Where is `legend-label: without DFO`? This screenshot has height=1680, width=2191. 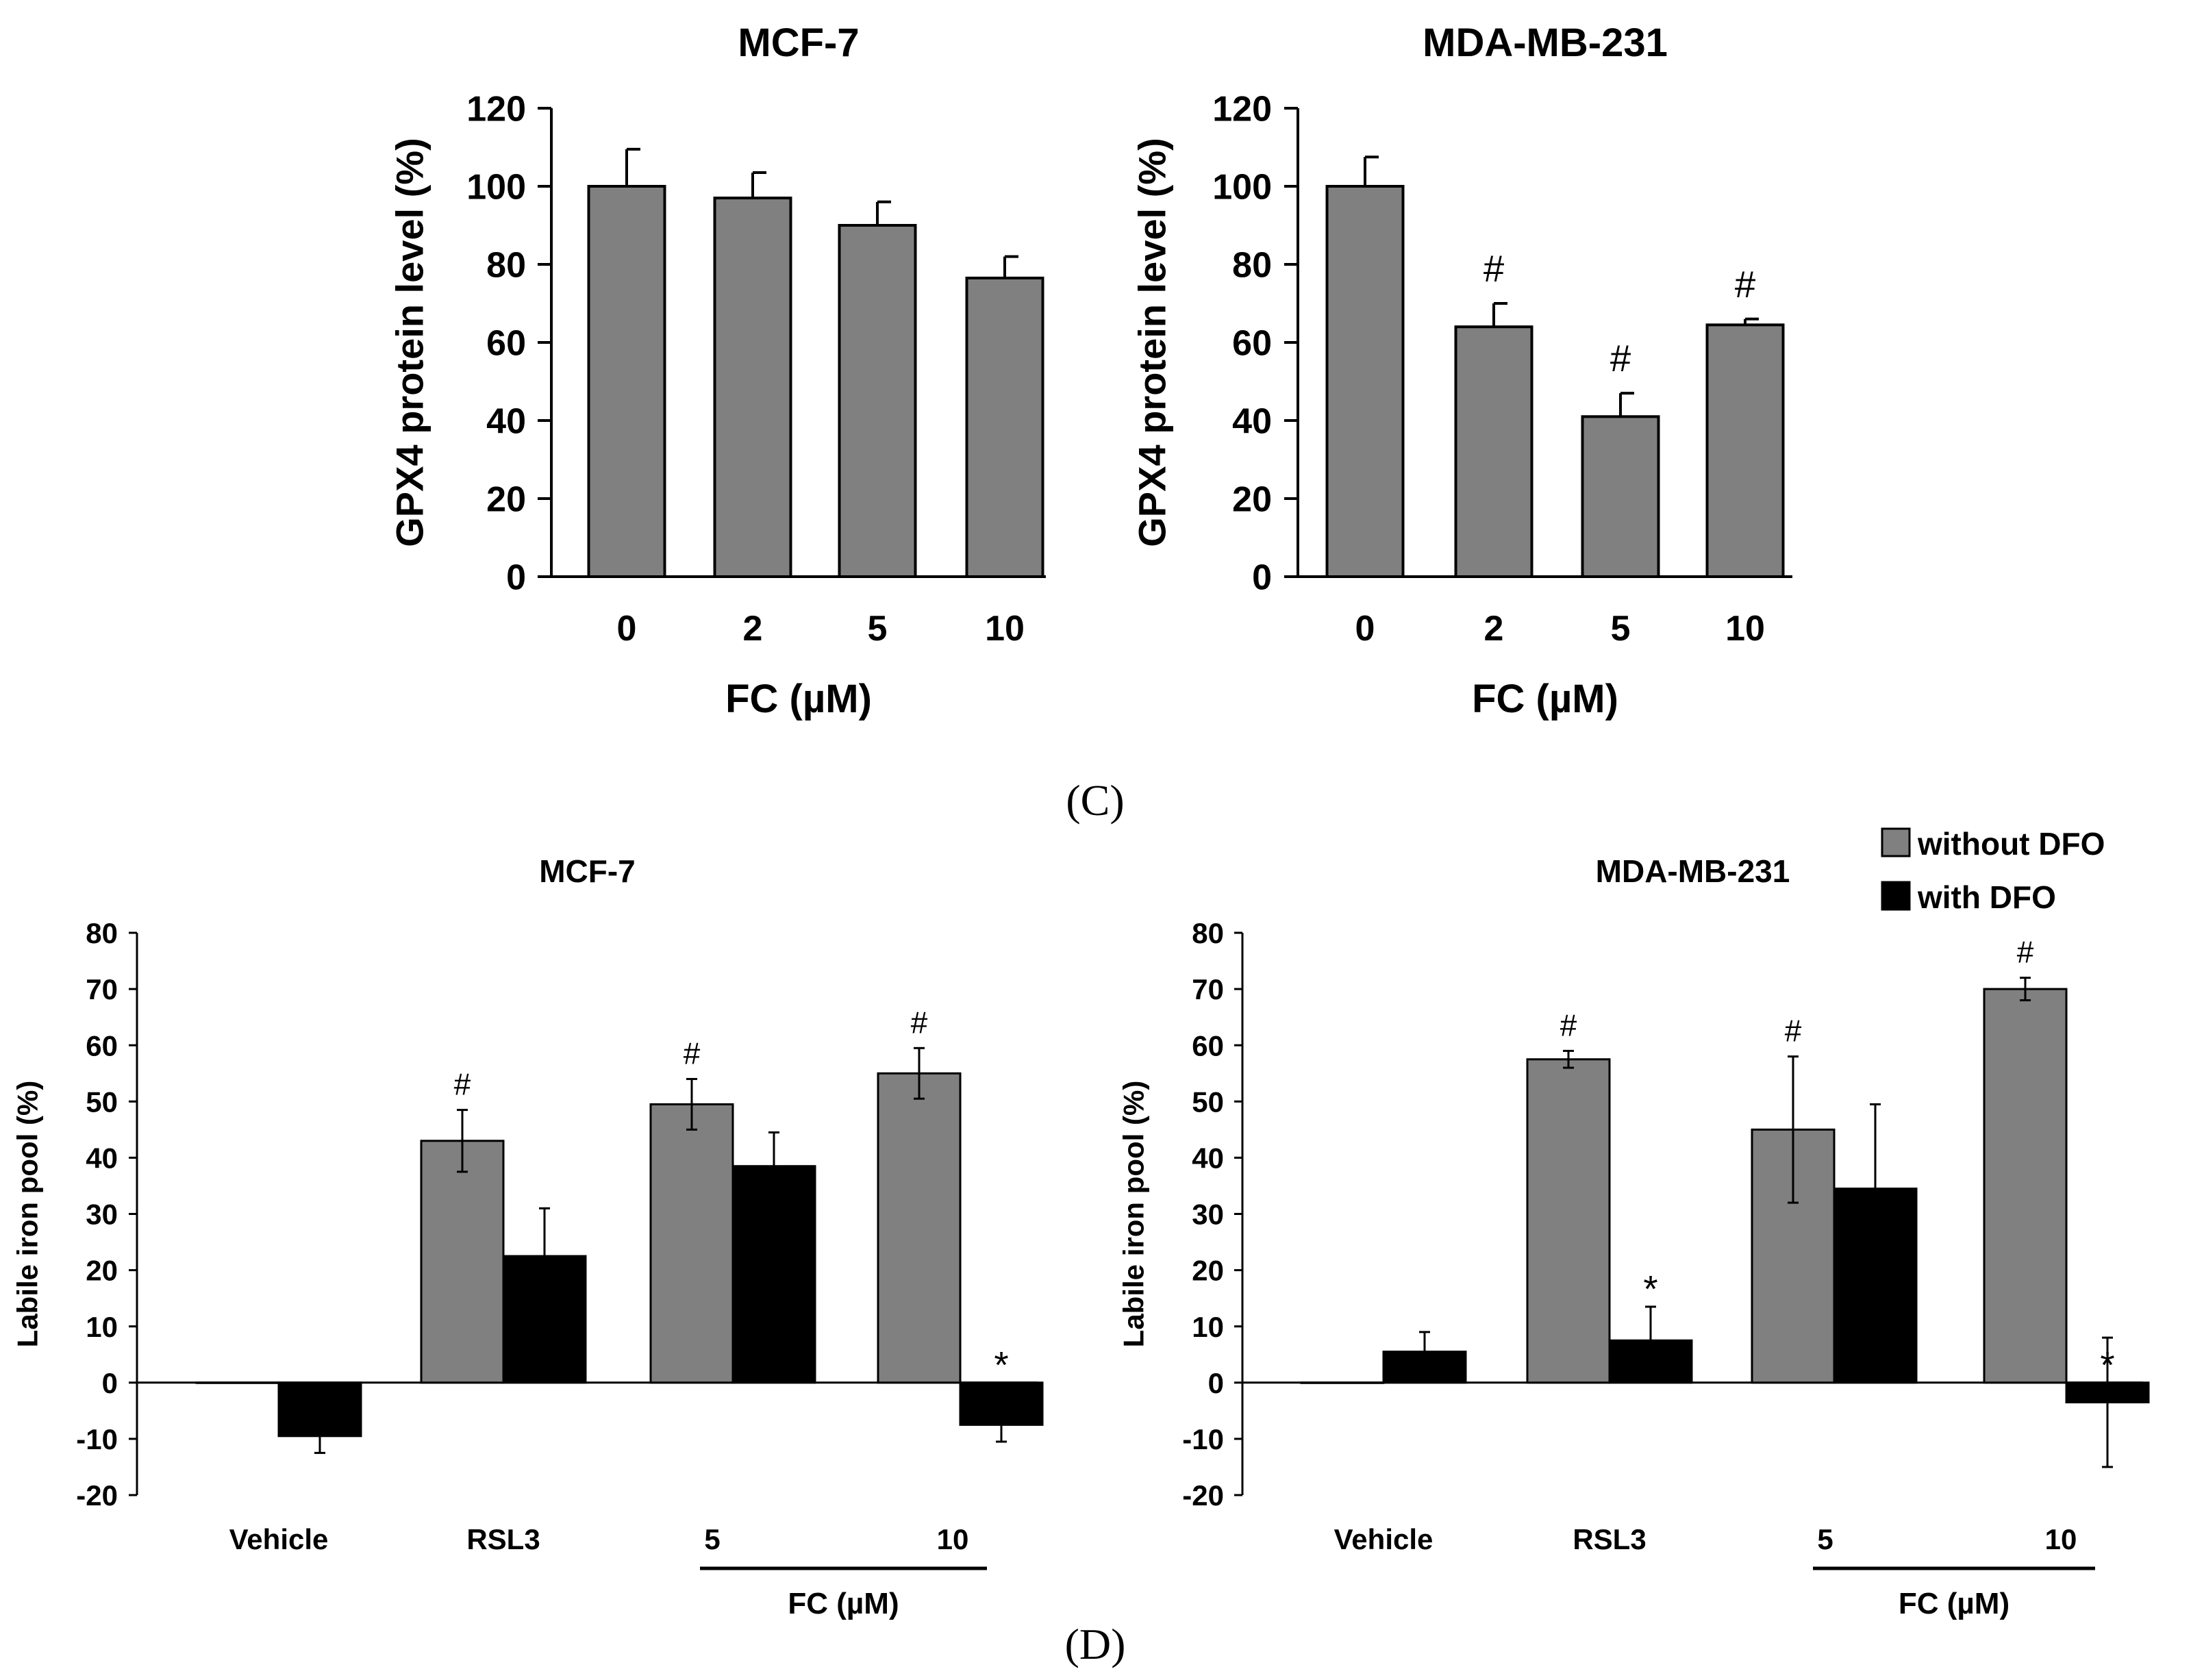
legend-label: without DFO is located at coordinates (2011, 844).